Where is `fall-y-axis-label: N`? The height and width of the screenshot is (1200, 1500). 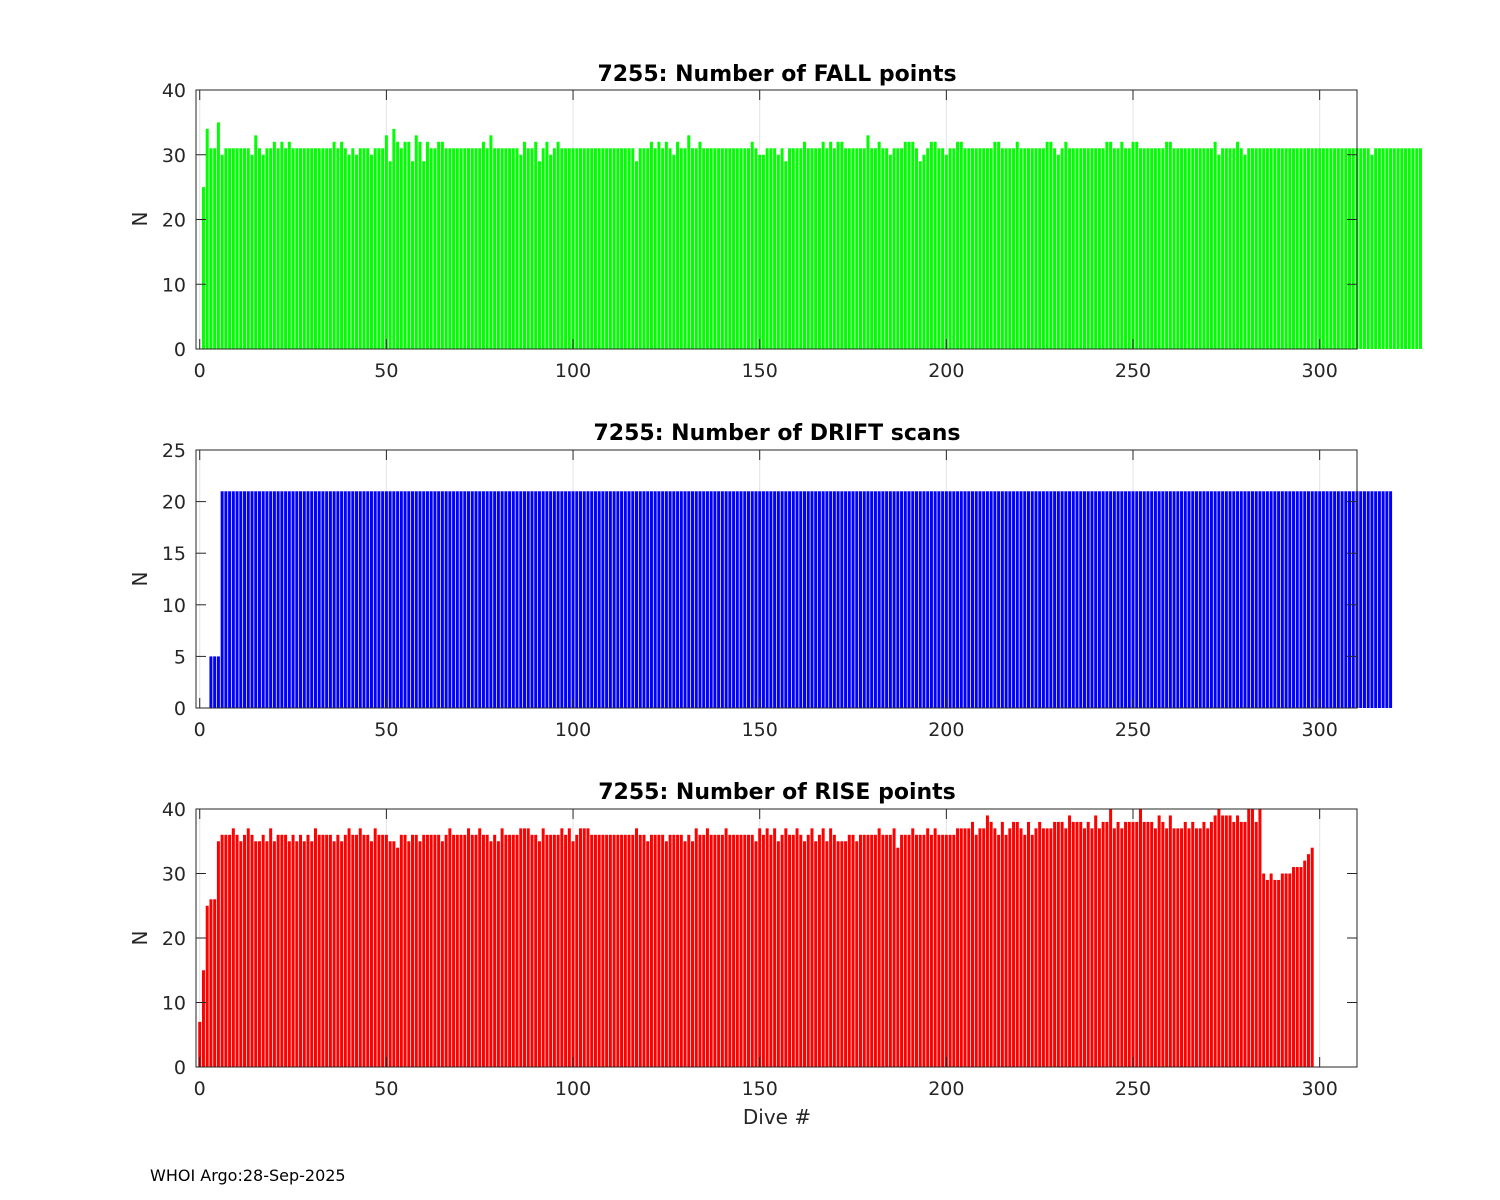
fall-y-axis-label: N is located at coordinates (140, 219).